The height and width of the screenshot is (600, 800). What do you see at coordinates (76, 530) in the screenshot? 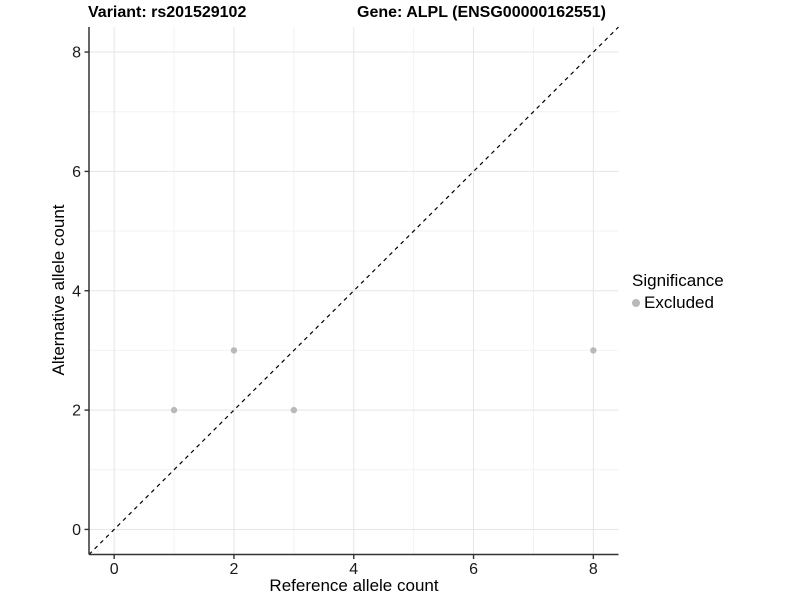
I see `y-tick-label: 0` at bounding box center [76, 530].